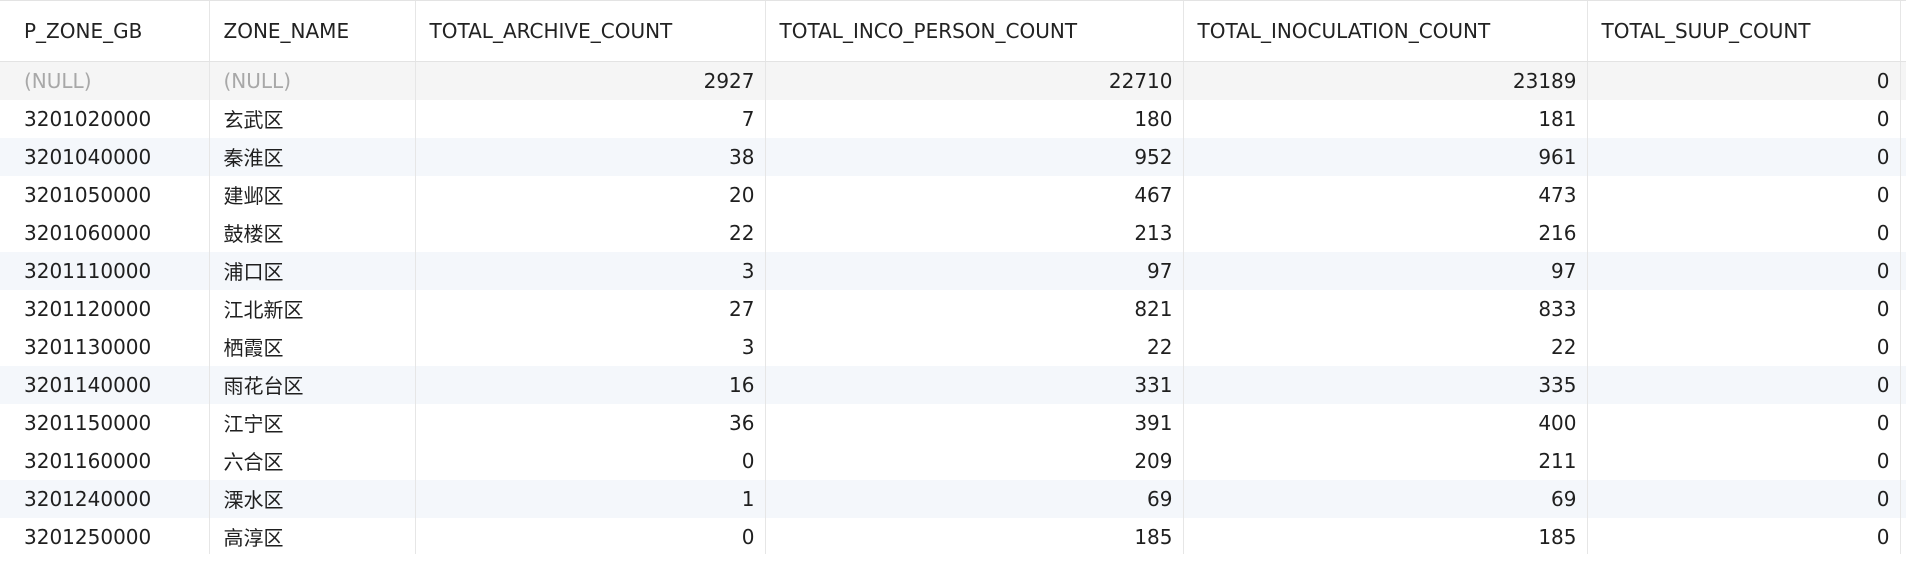 The image size is (1906, 564). What do you see at coordinates (311, 384) in the screenshot?
I see `cell-zone-name: 雨花台区` at bounding box center [311, 384].